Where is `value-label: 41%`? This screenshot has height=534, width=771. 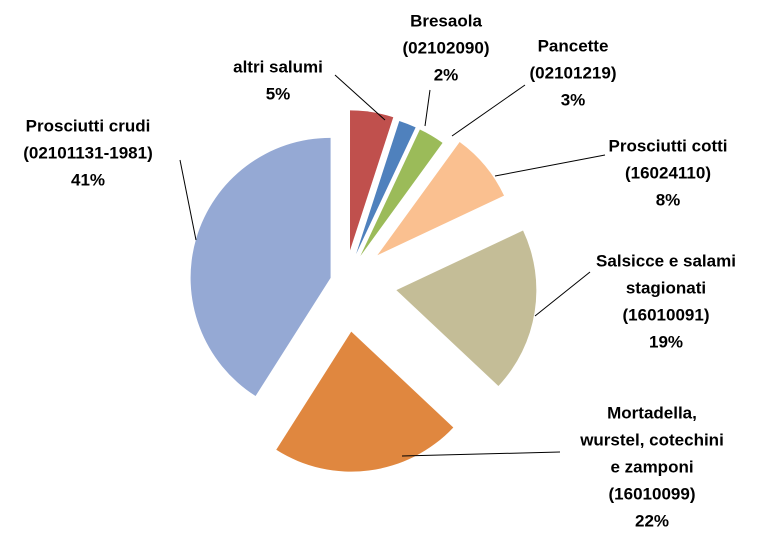 value-label: 41% is located at coordinates (88, 179).